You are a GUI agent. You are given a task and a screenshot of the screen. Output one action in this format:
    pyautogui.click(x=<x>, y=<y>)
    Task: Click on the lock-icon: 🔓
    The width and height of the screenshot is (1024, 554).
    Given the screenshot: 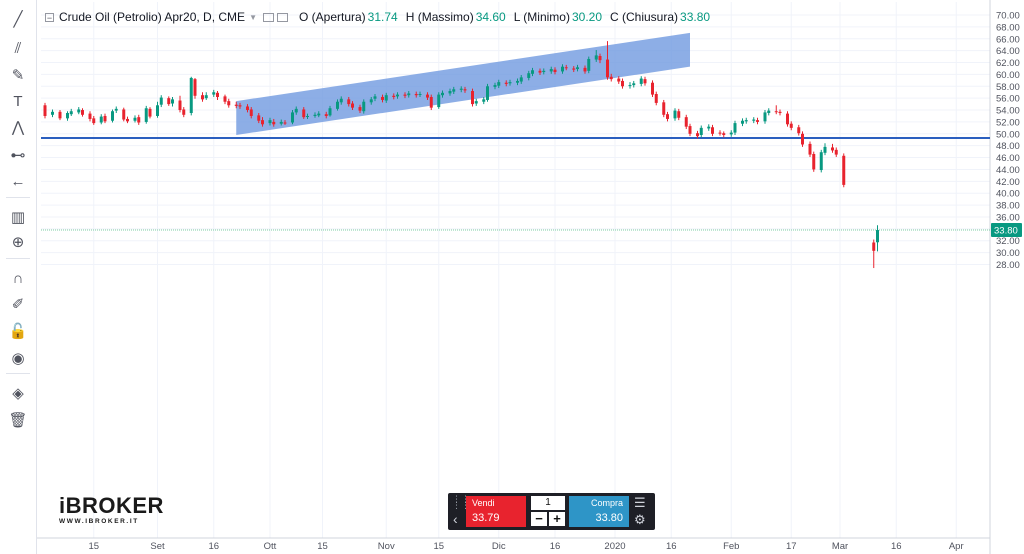 What is the action you would take?
    pyautogui.click(x=18, y=331)
    